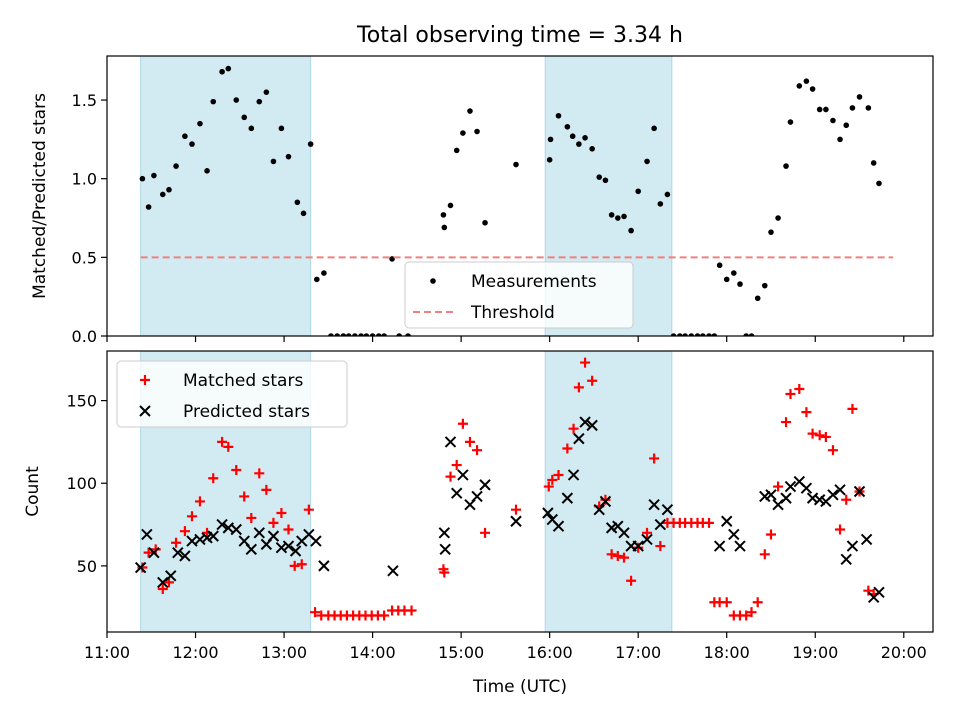 This screenshot has height=720, width=960. Describe the element at coordinates (84, 179) in the screenshot. I see `y-tick-label: 1.0` at that location.